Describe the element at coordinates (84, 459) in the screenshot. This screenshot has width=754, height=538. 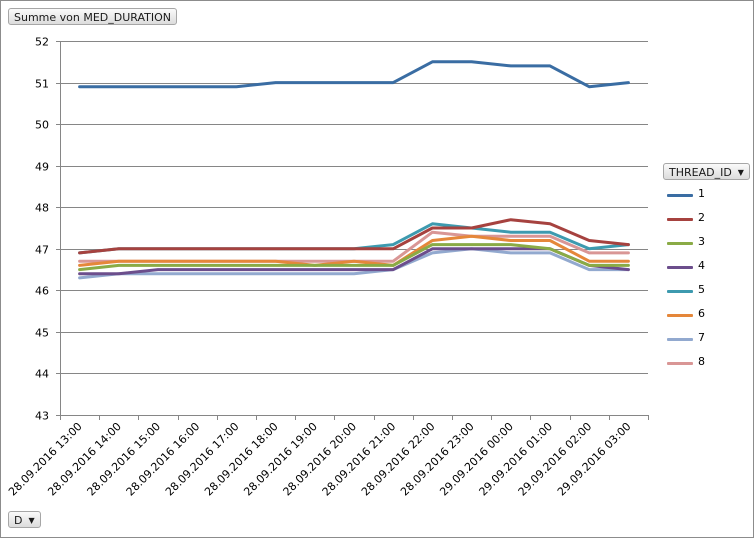
I see `x-tick-label: 28.09.2016 14:00` at that location.